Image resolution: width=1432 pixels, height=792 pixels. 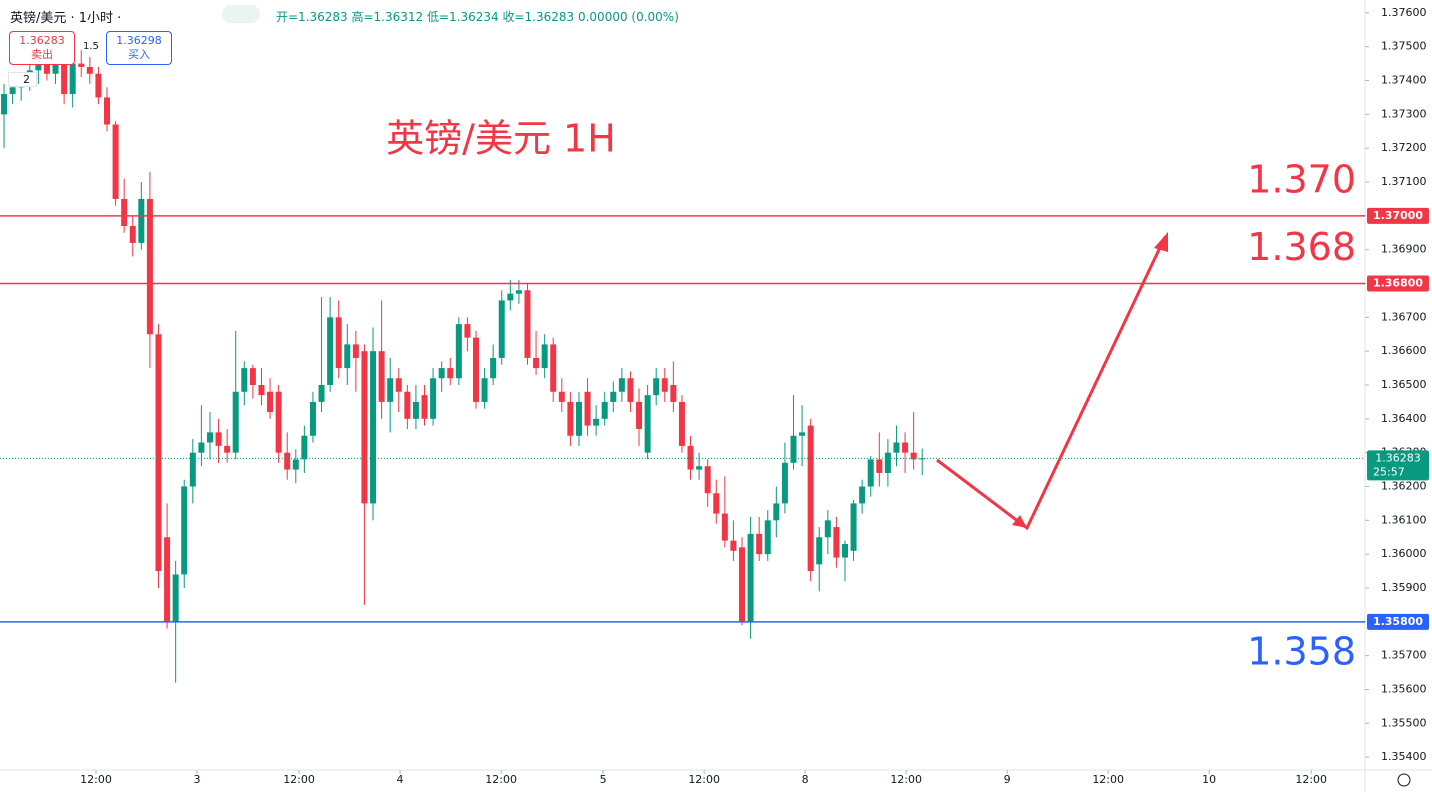 I want to click on x-tick-label: 5, so click(x=603, y=779).